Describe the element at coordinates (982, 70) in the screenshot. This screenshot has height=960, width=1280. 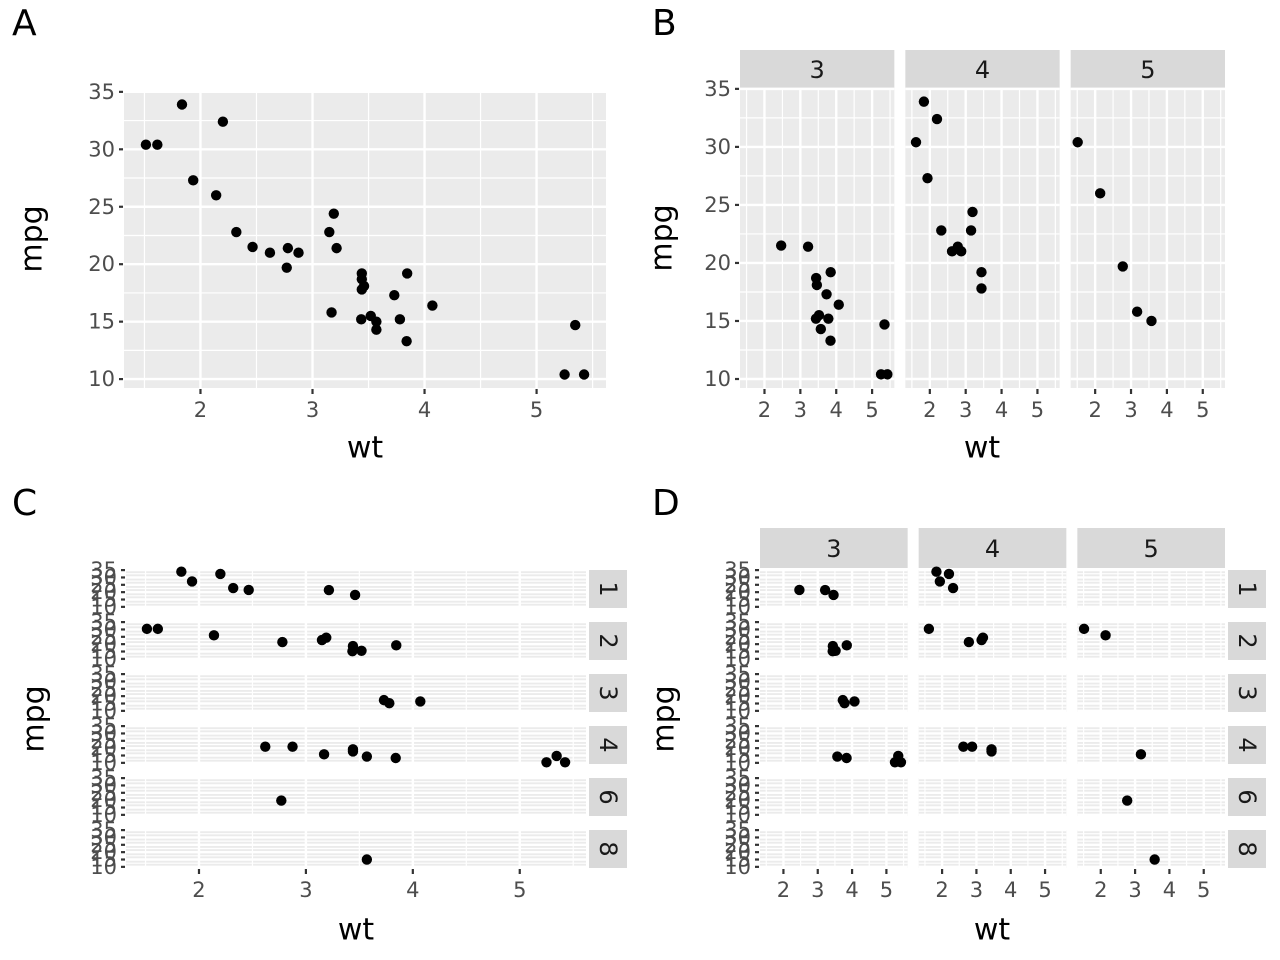
I see `strip-label: 4` at that location.